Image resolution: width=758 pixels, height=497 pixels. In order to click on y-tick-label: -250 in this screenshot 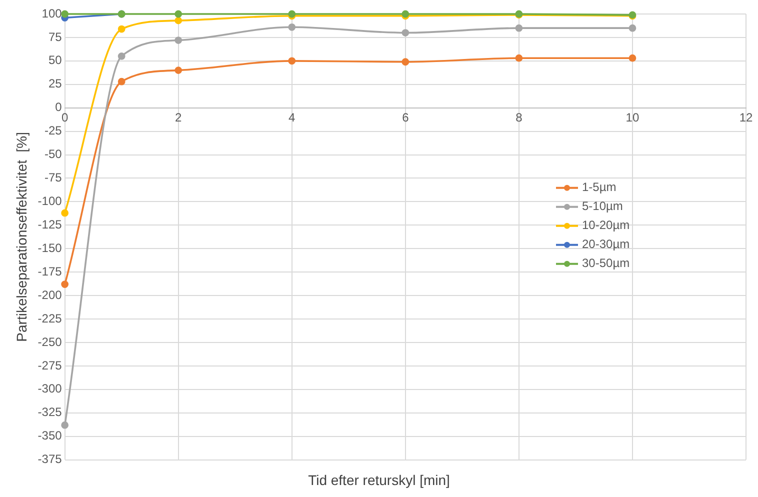, I will do `click(50, 341)`.